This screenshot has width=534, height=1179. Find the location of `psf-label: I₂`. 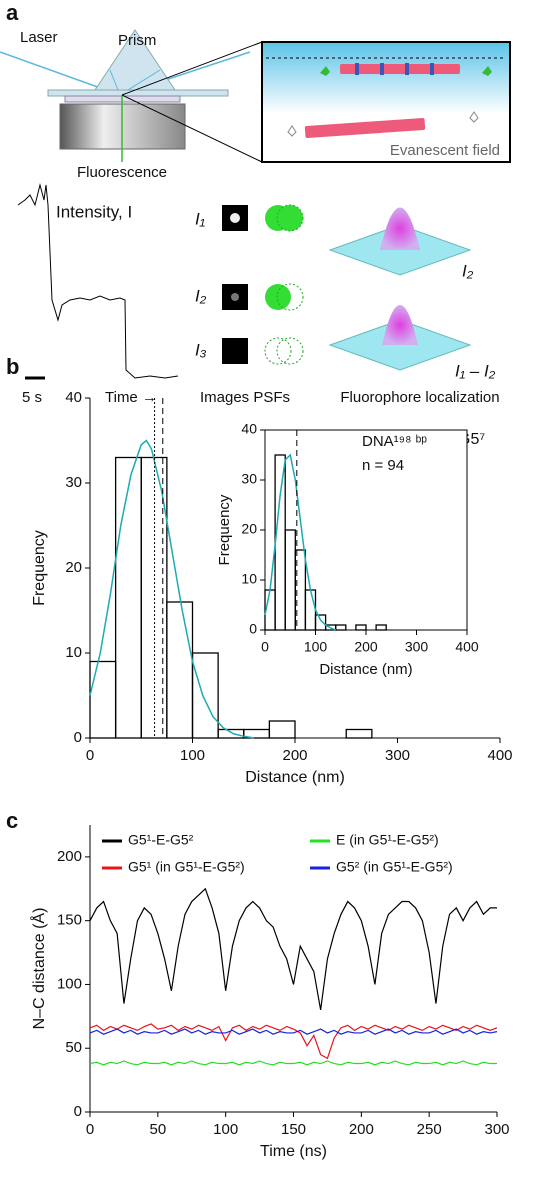

psf-label: I₂ is located at coordinates (201, 295).